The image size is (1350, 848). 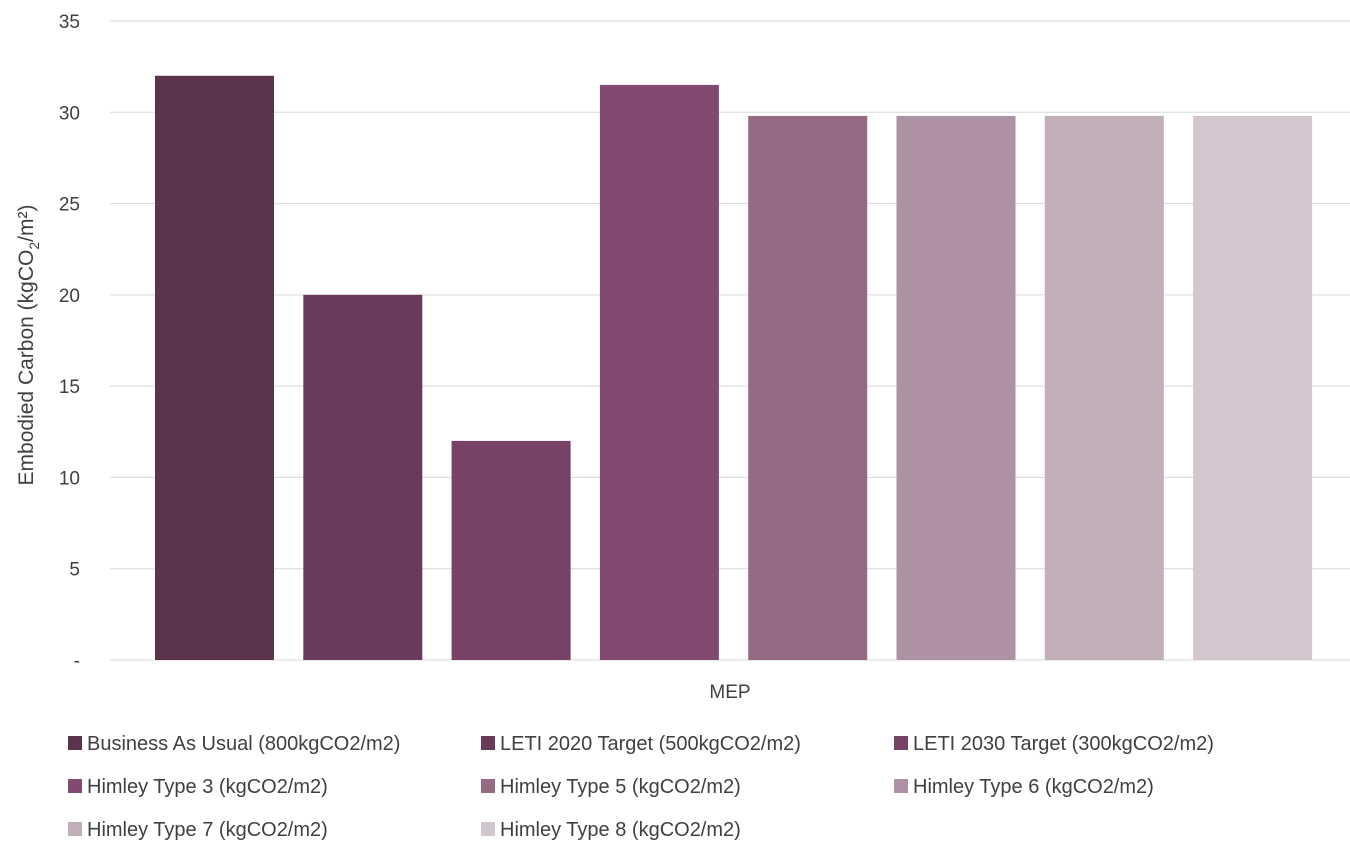 I want to click on y-axis-title-main: Embodied Carbon (kgCO, so click(x=26, y=368).